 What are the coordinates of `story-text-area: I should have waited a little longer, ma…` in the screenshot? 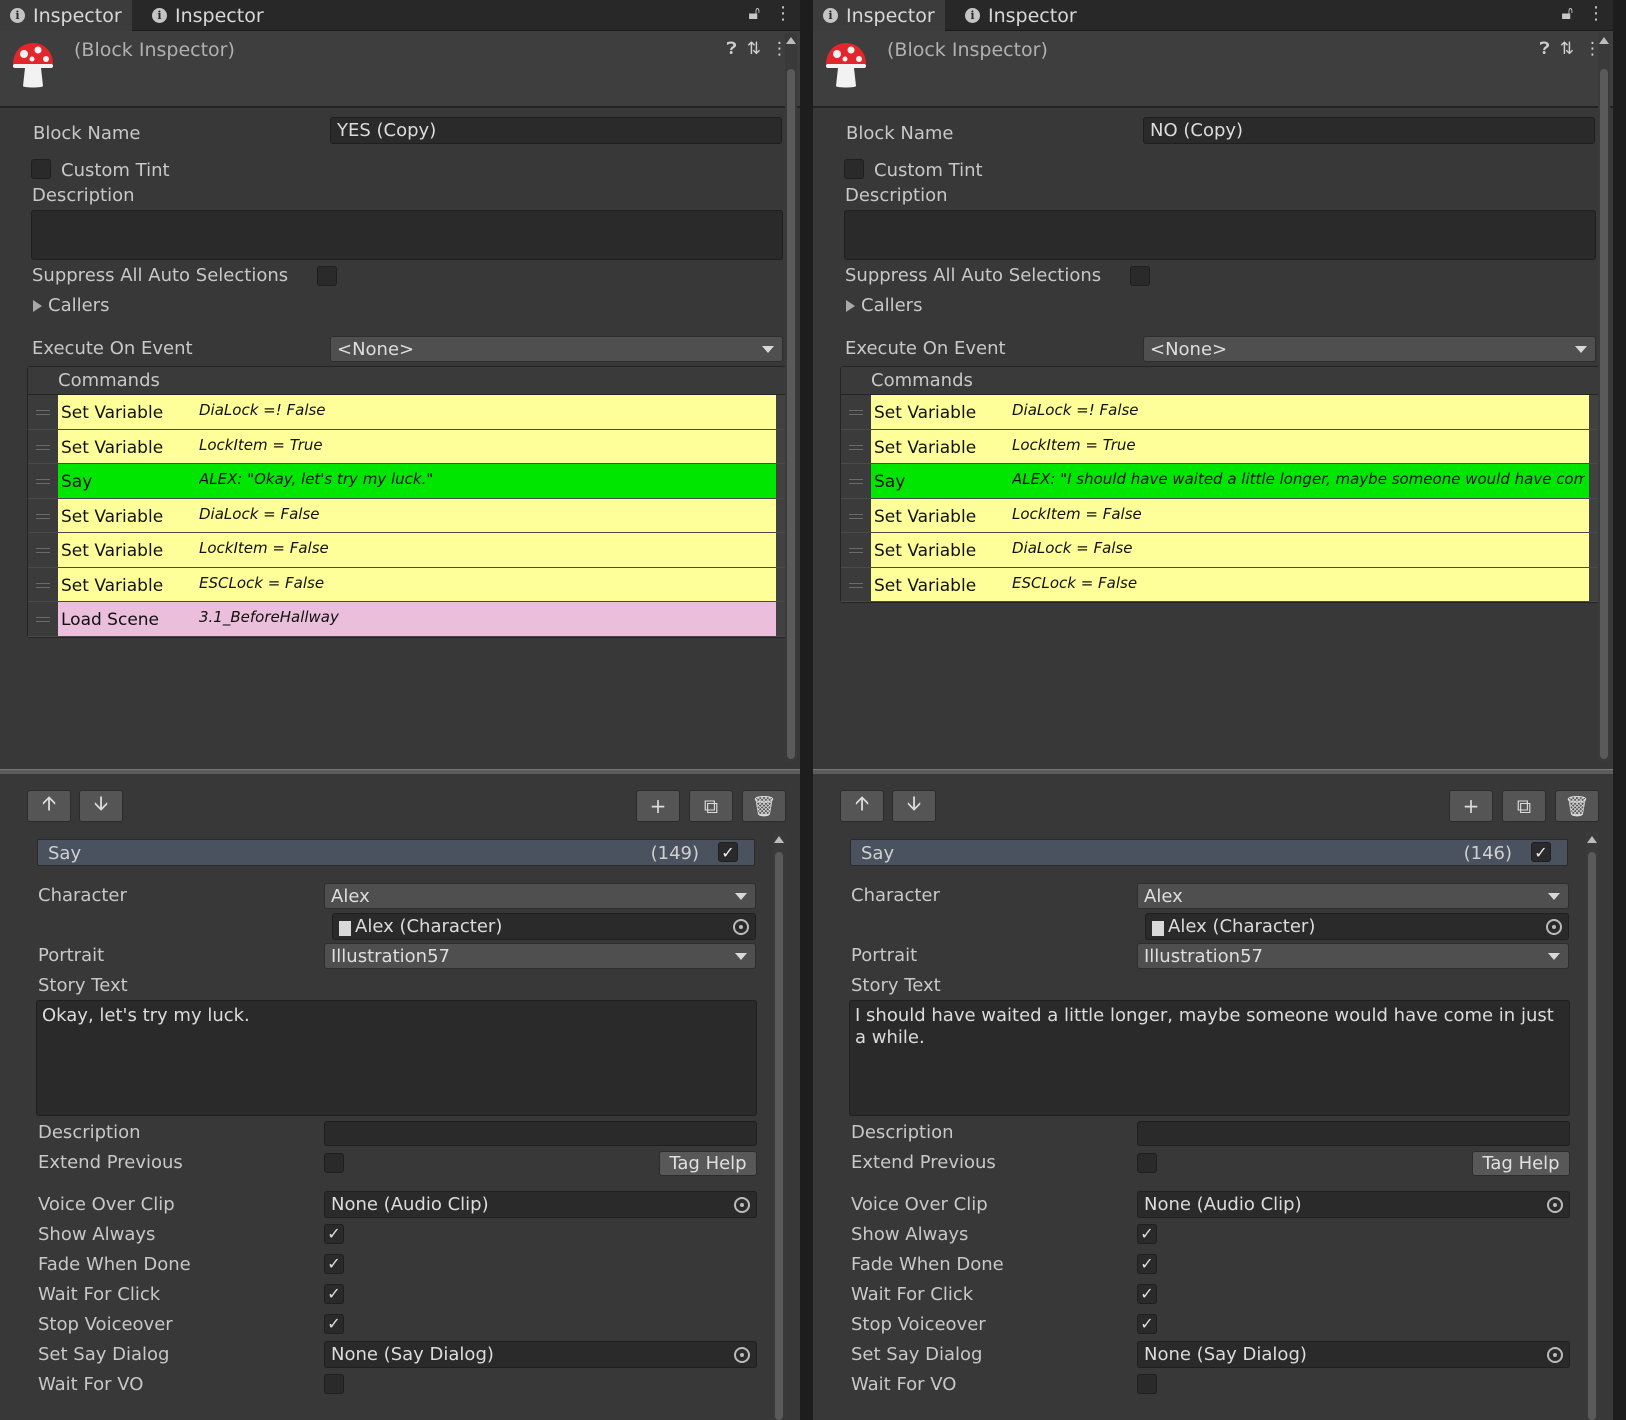 It's located at (1209, 1058).